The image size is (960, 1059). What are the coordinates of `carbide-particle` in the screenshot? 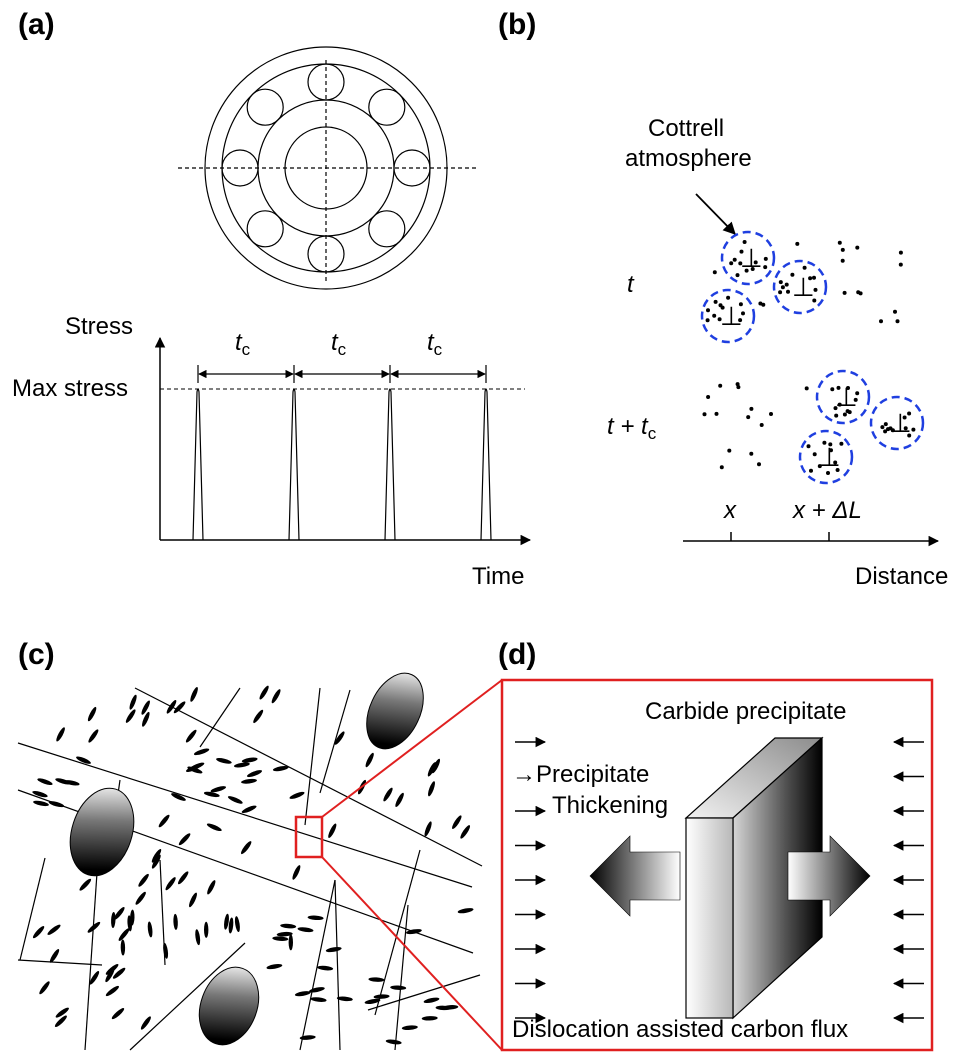 It's located at (395, 711).